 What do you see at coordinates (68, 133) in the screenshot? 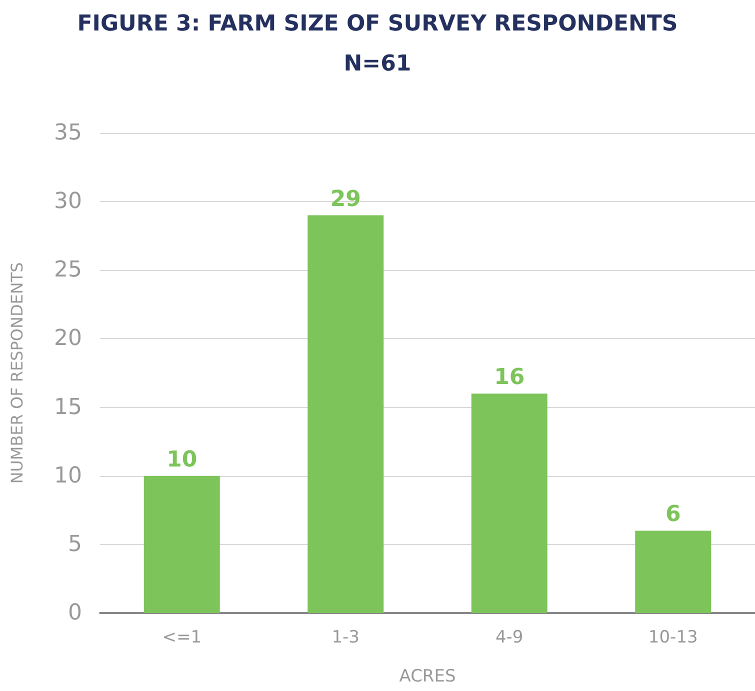
I see `y-tick-label: 35` at bounding box center [68, 133].